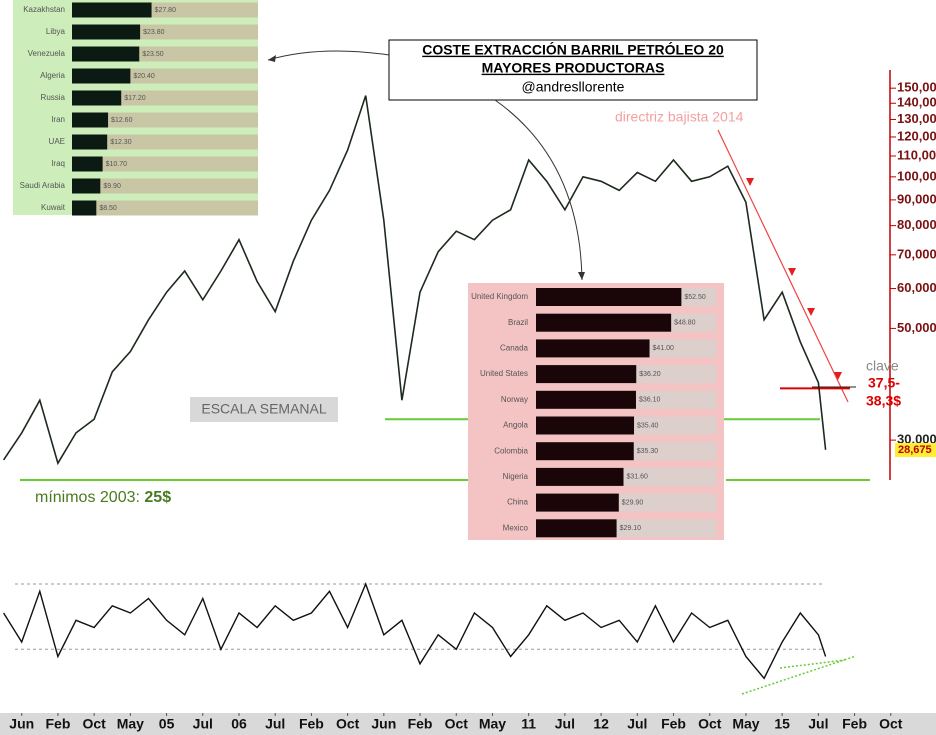 The height and width of the screenshot is (735, 936). Describe the element at coordinates (239, 724) in the screenshot. I see `x-tick-label: 06` at that location.